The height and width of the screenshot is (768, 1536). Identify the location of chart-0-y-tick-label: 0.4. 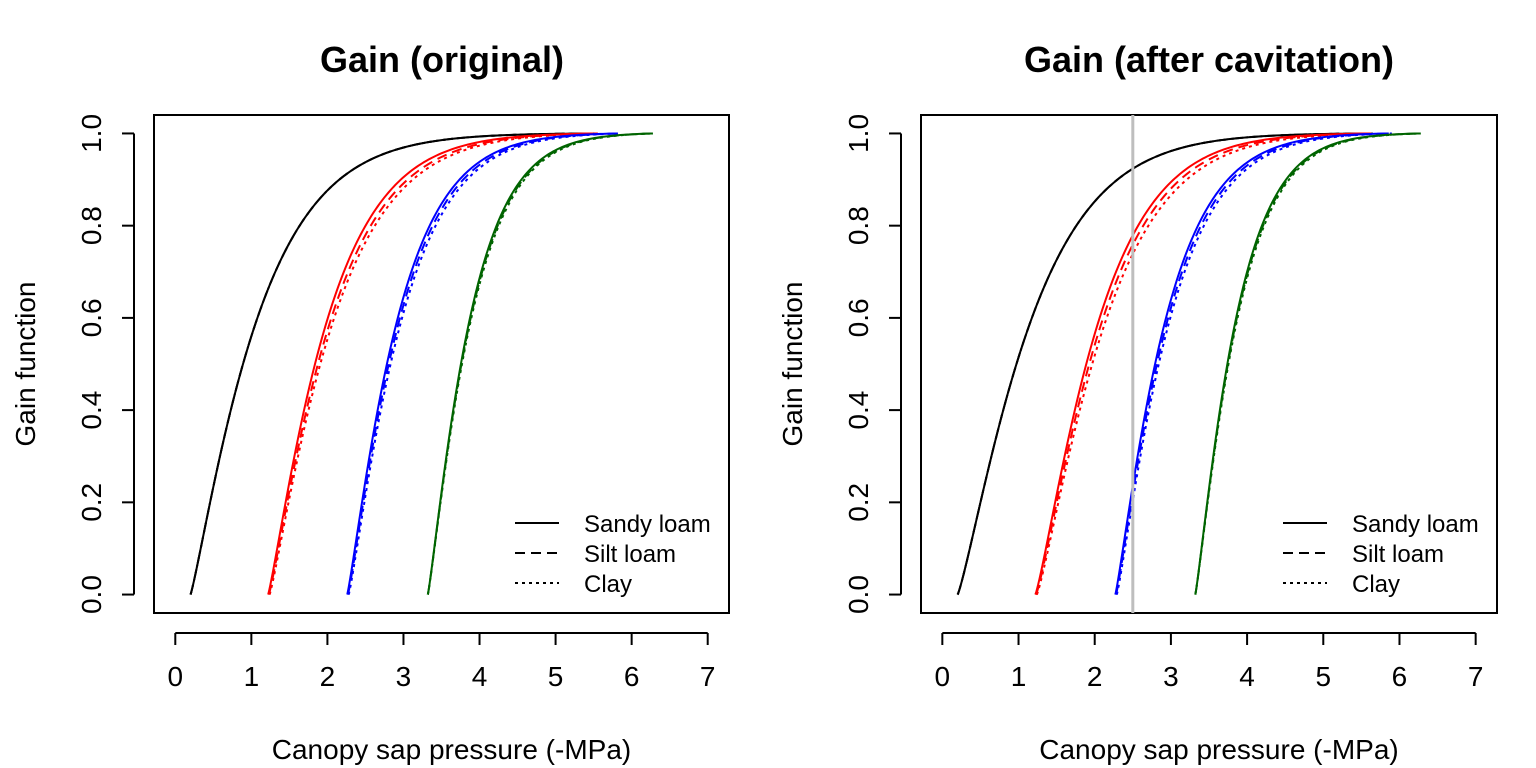
(91, 410).